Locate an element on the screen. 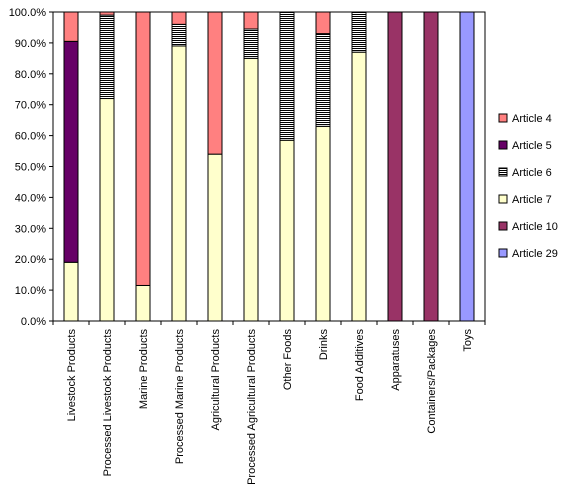  y-tick-label: 70.0% is located at coordinates (30, 106).